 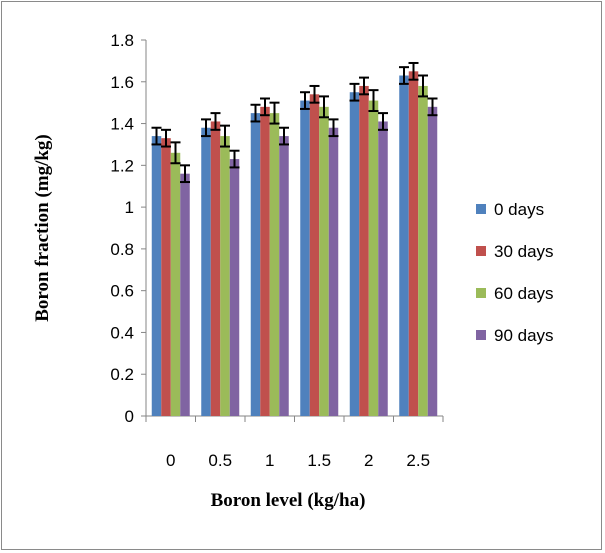 I want to click on y-tick-label: 0.8, so click(x=122, y=249).